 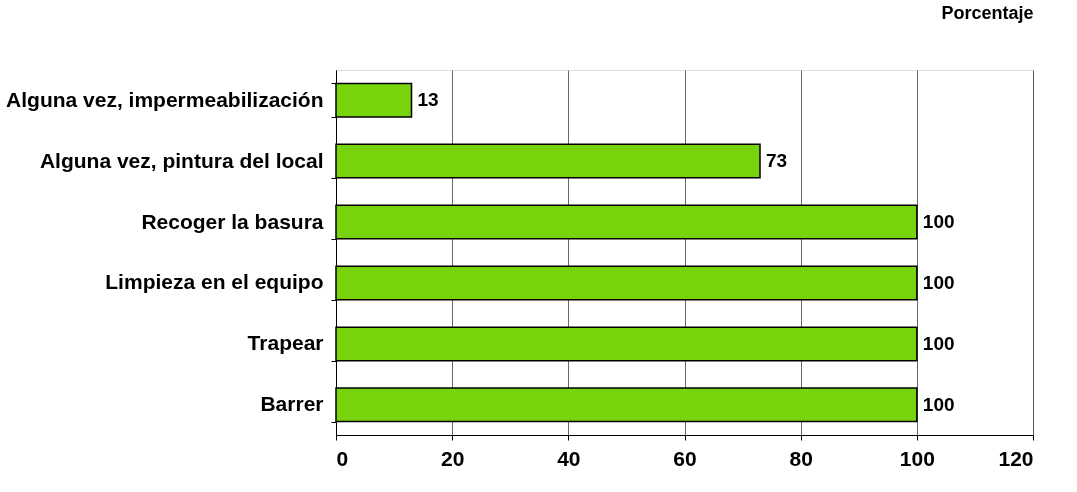 I want to click on y-tick-label: Recoger la basura, so click(x=232, y=221).